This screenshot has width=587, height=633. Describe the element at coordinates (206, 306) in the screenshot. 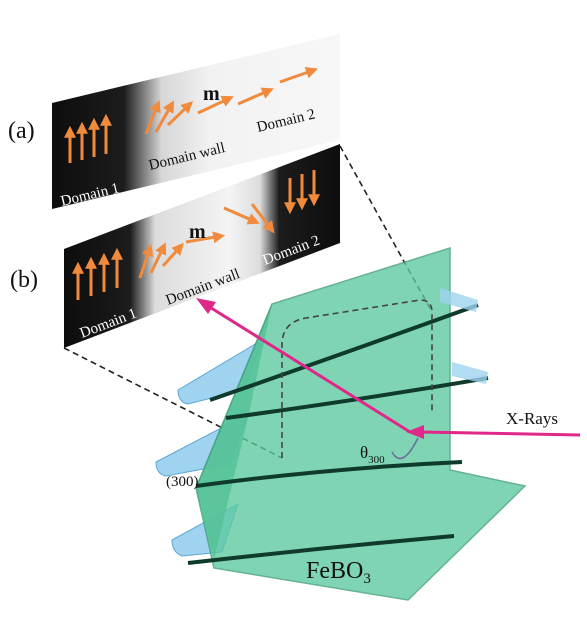

I see `diffracted-beam-arrowhead` at that location.